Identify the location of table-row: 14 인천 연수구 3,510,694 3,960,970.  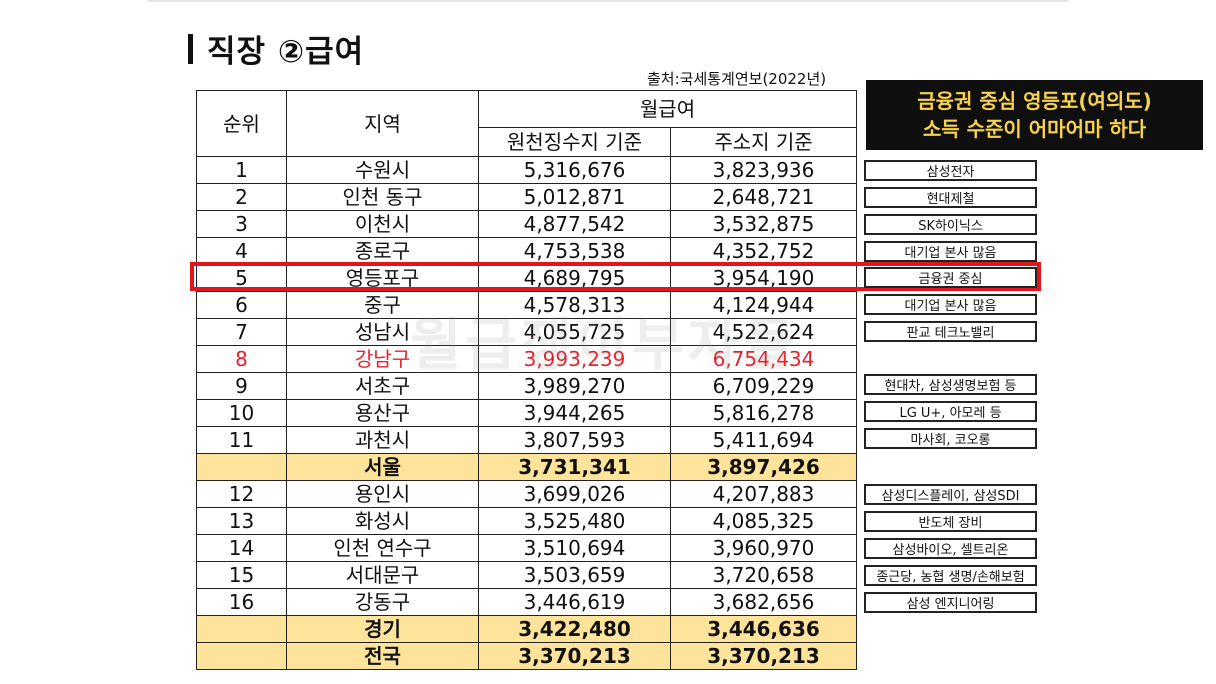
(526, 548).